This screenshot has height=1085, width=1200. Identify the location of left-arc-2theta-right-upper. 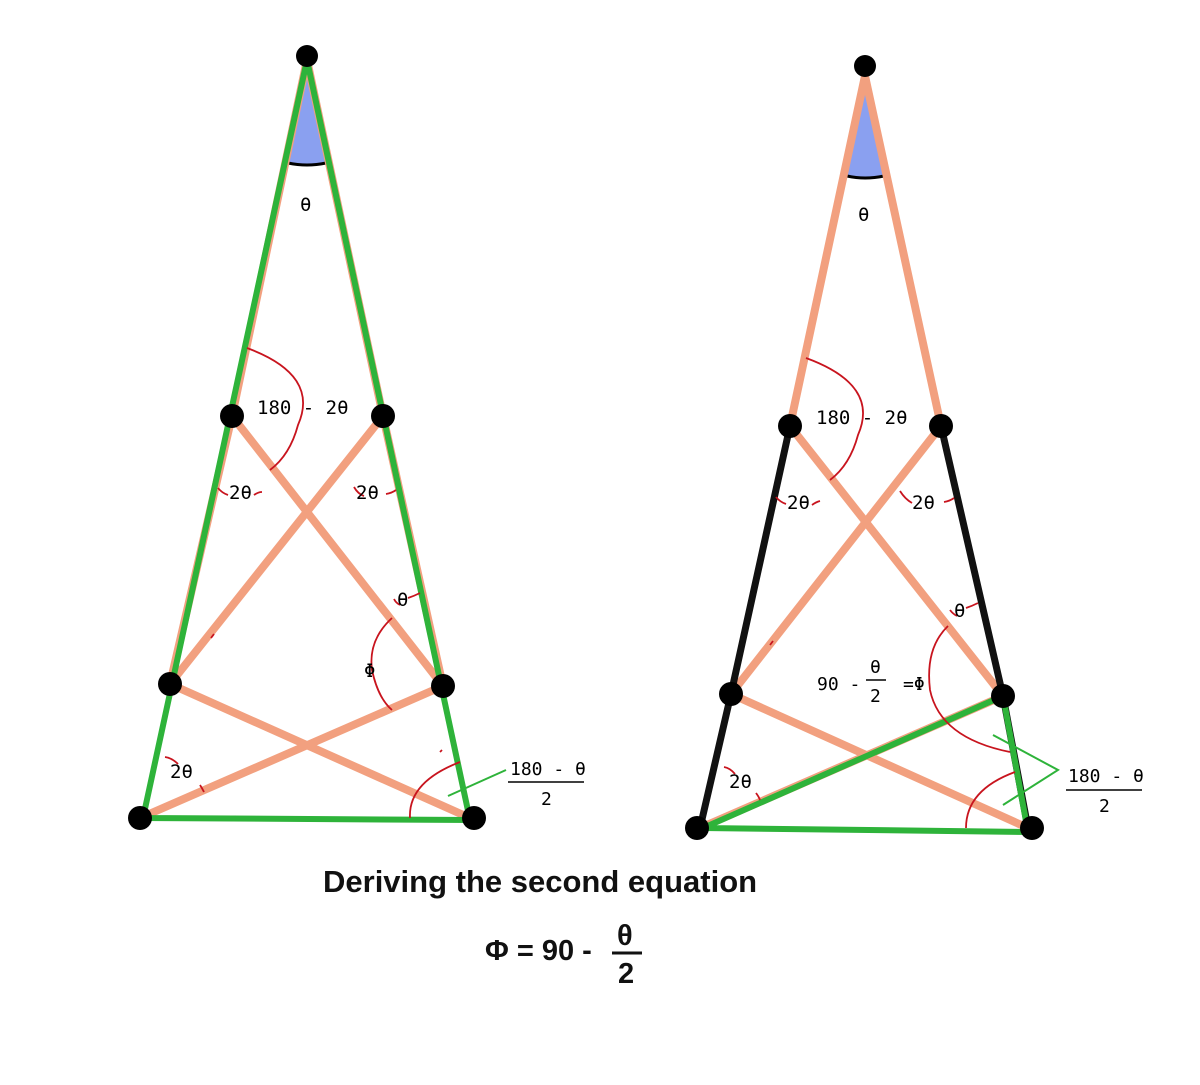
(359, 491).